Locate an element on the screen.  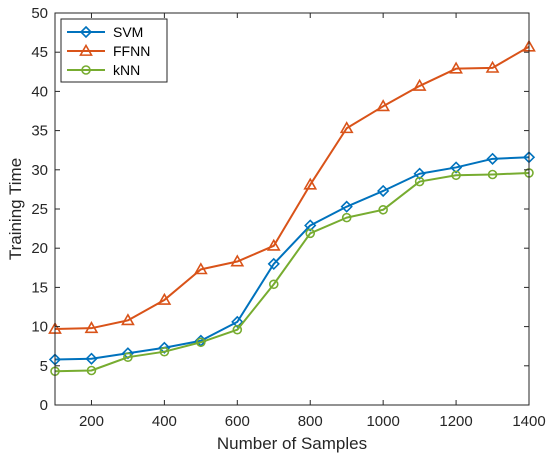
y-axis-label: Training Time is located at coordinates (15, 209).